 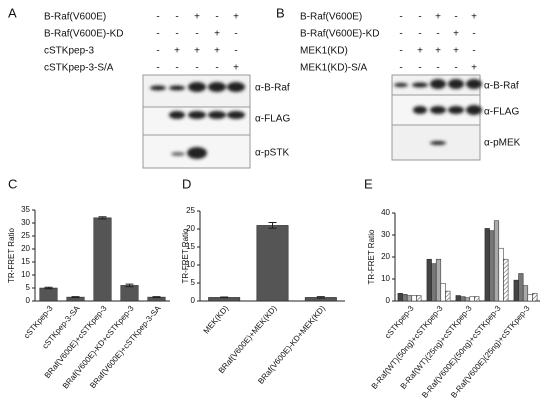 What do you see at coordinates (69, 51) in the screenshot?
I see `row-label: cSTKpep-3` at bounding box center [69, 51].